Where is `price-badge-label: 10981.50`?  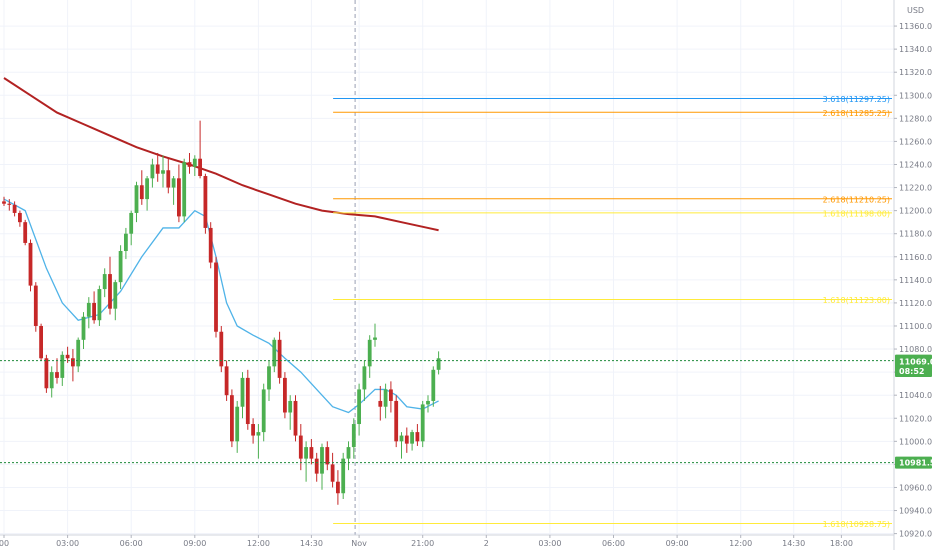 price-badge-label: 10981.50 is located at coordinates (915, 463).